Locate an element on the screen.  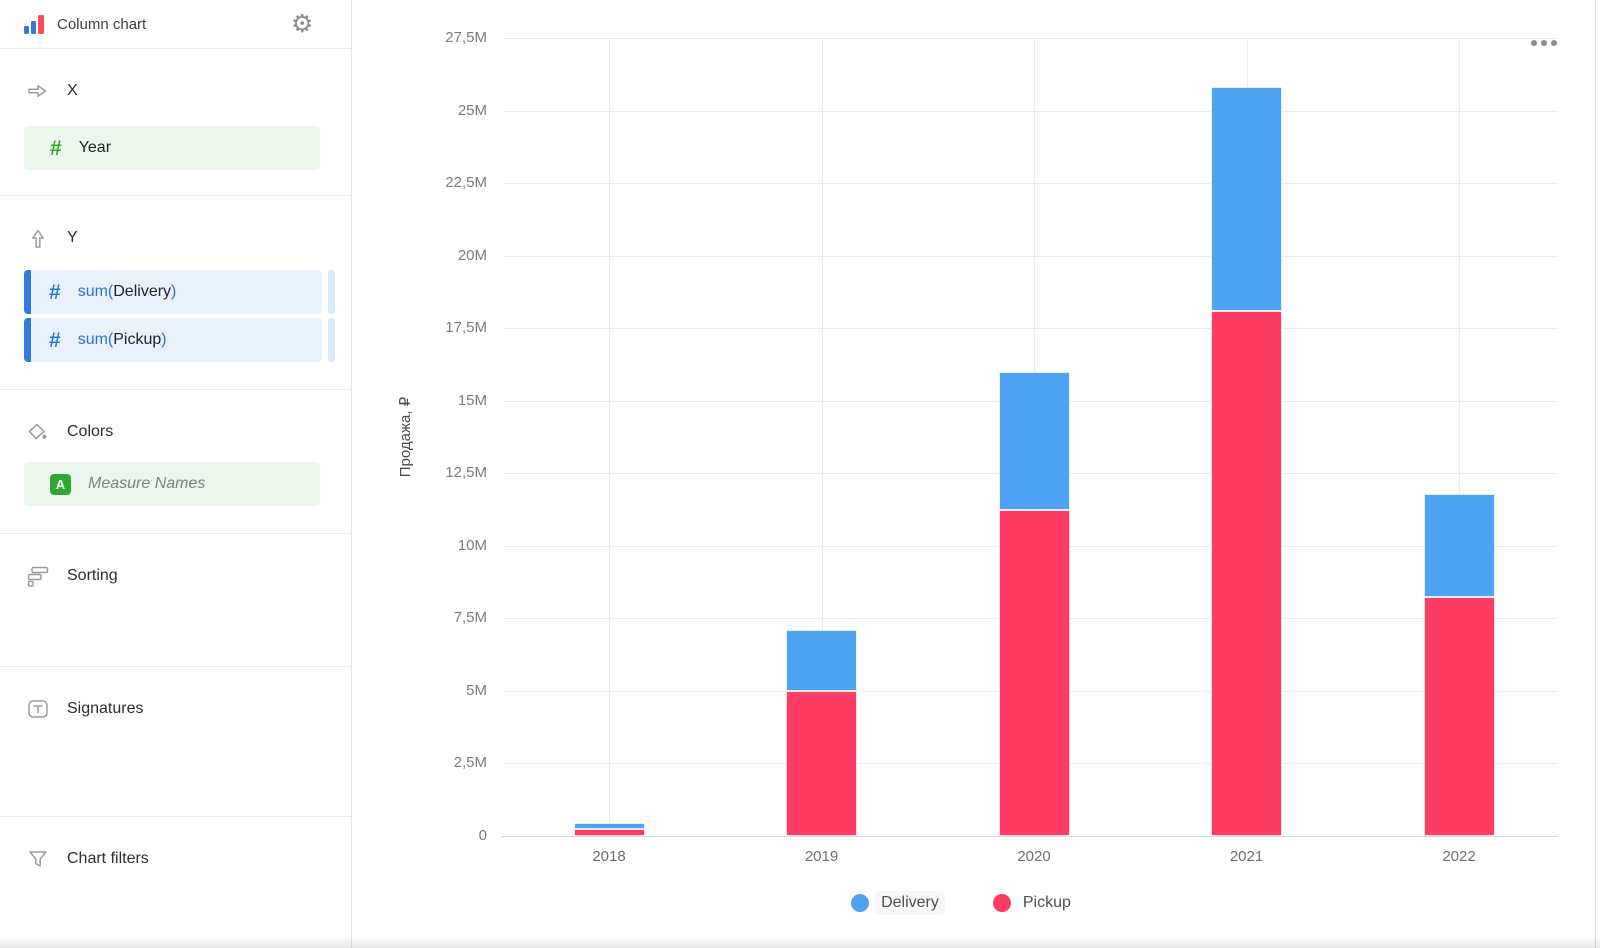
legend-dot-delivery is located at coordinates (860, 903).